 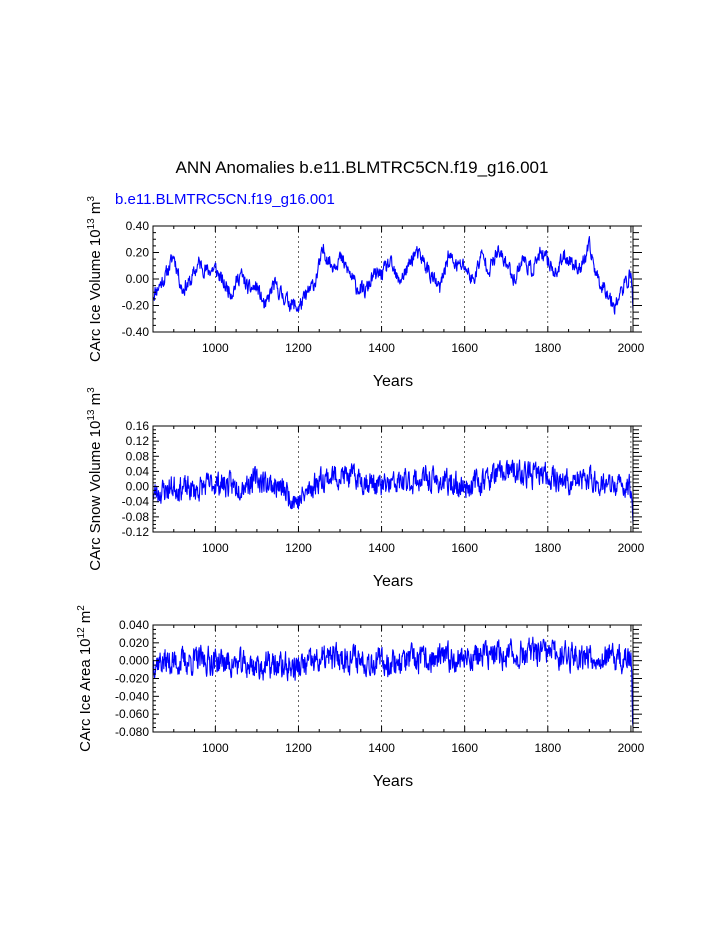 I want to click on y-axis-label: CArc Snow Volume 1013 m3, so click(x=95, y=479).